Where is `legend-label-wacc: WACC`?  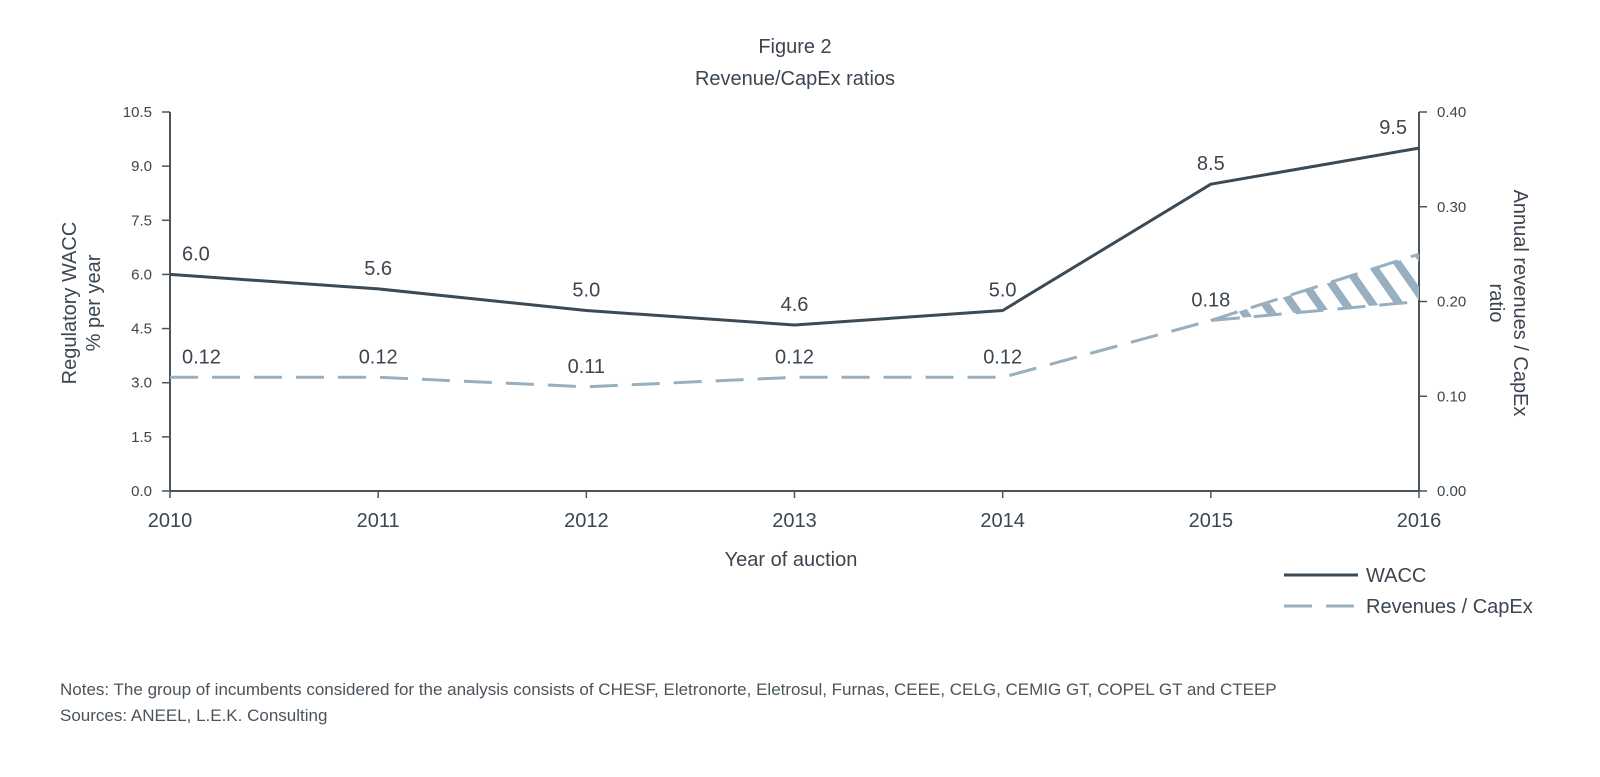
legend-label-wacc: WACC is located at coordinates (1396, 576).